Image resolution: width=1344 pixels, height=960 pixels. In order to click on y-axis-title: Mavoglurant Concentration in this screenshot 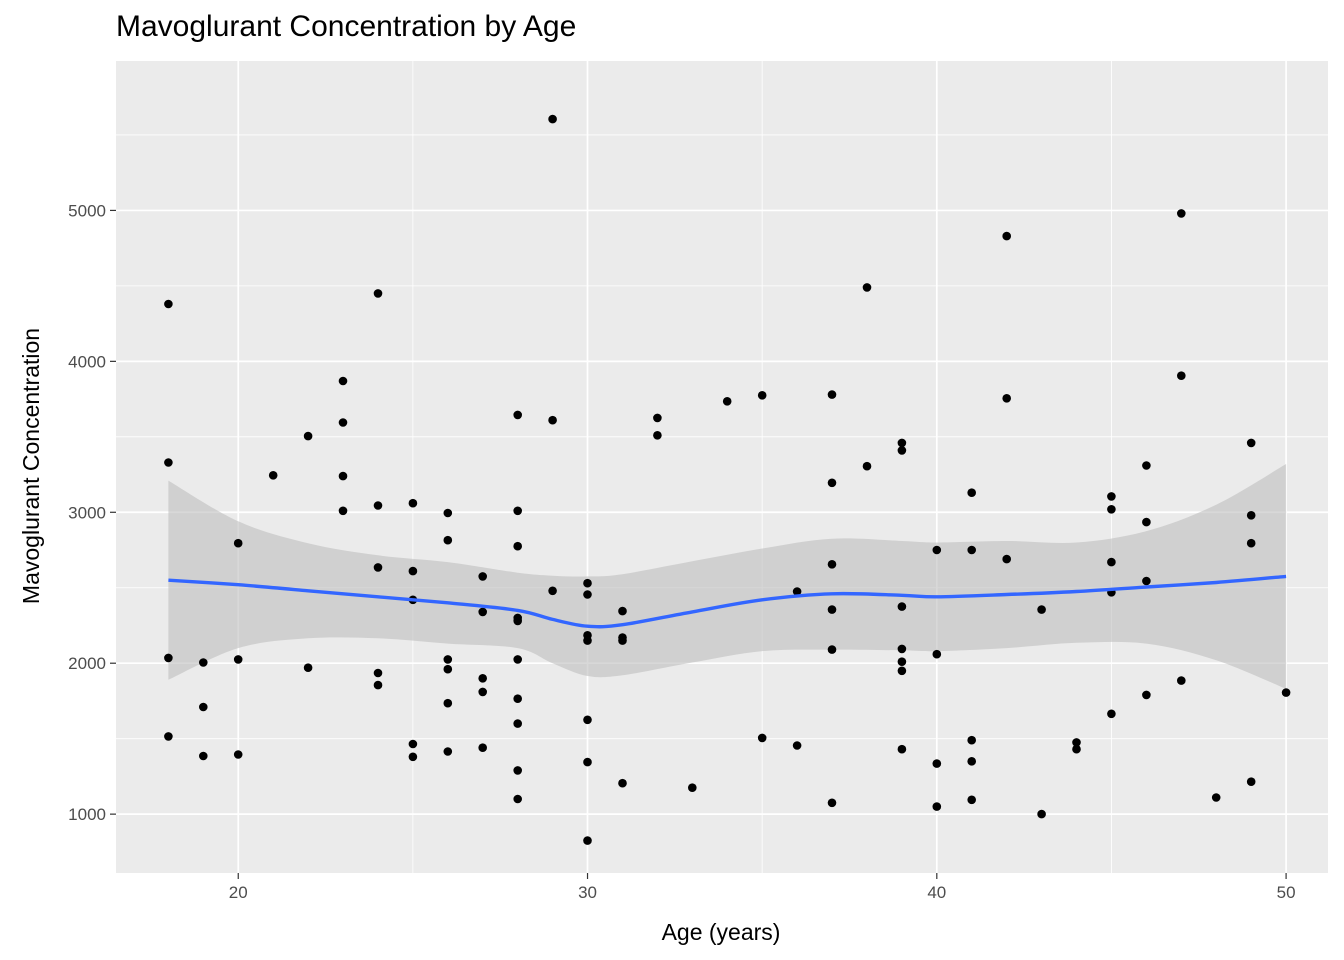, I will do `click(31, 466)`.